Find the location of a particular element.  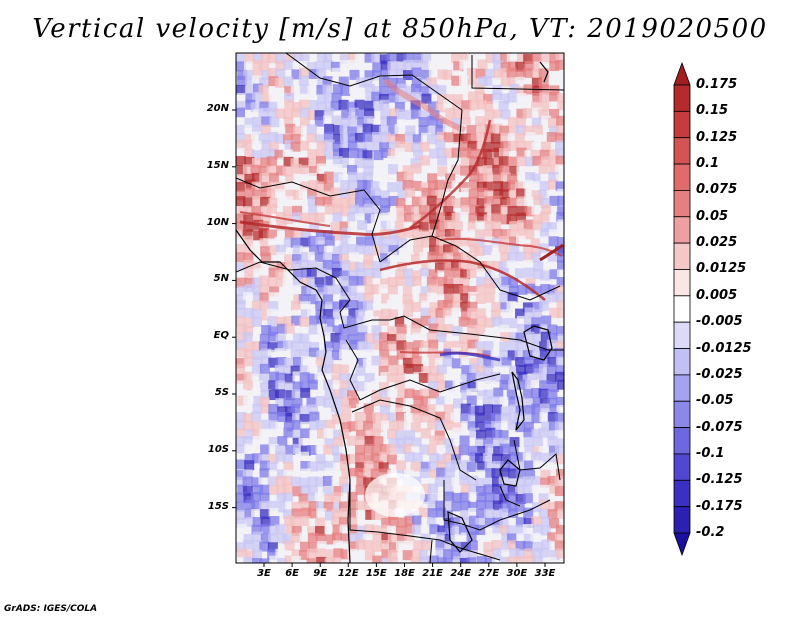

grads-credit: GrADS: IGES/COLA is located at coordinates (51, 609).